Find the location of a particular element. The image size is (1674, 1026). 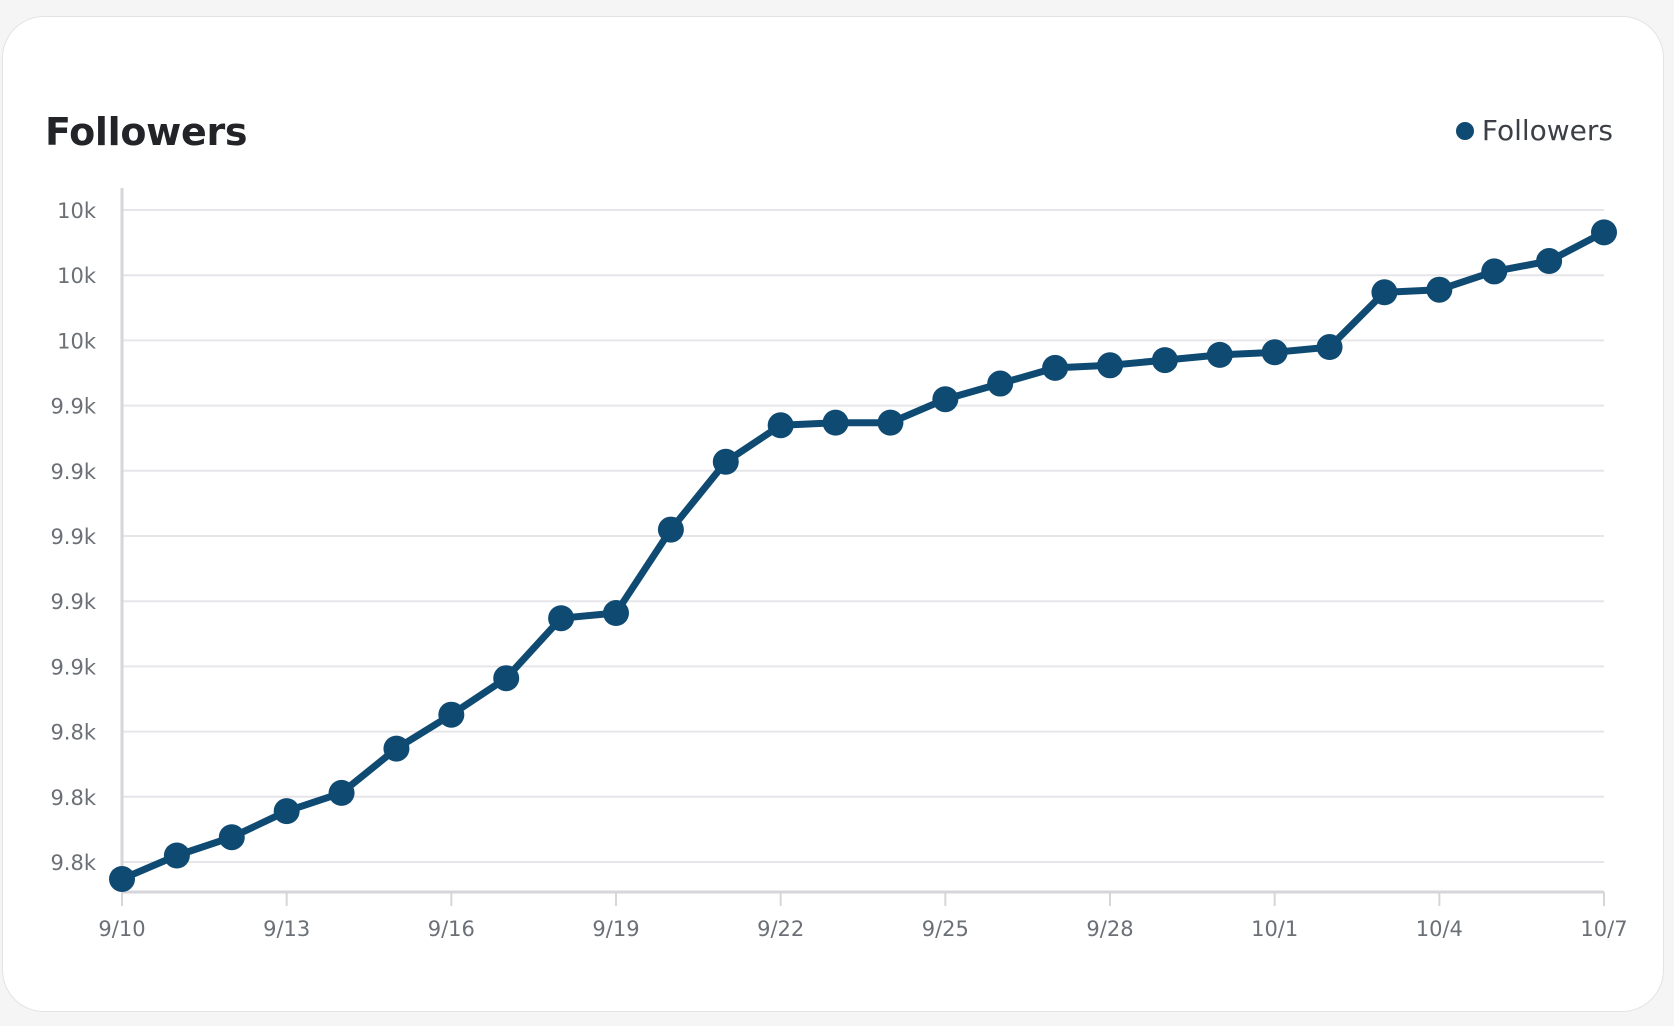

chart-title: Followers is located at coordinates (146, 132).